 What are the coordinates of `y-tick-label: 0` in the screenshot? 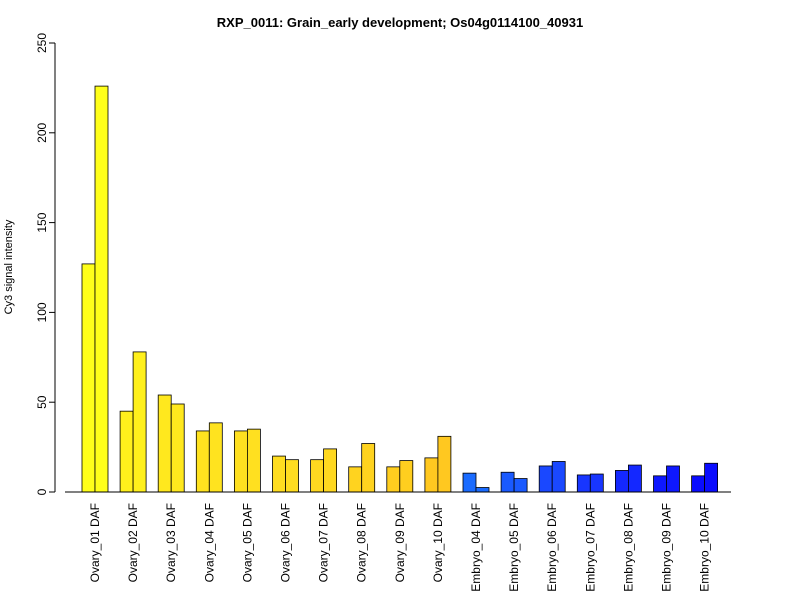 It's located at (42, 491).